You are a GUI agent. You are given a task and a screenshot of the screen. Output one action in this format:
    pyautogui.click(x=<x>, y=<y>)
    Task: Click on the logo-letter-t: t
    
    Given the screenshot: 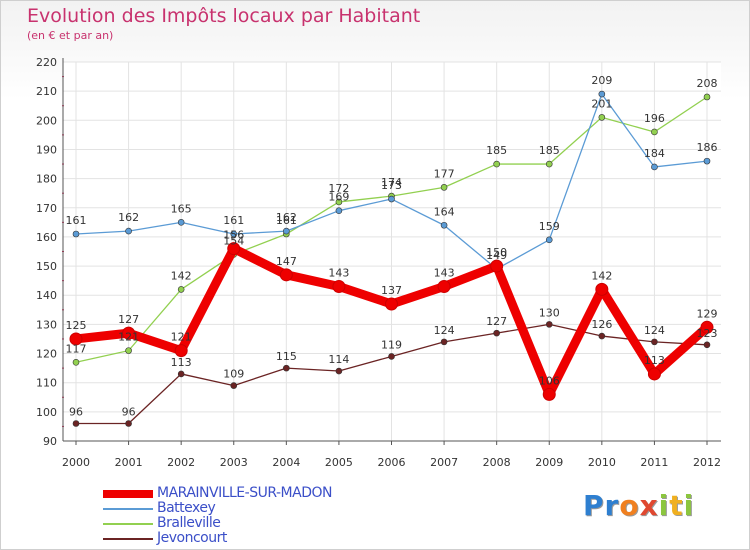 What is the action you would take?
    pyautogui.click(x=676, y=505)
    